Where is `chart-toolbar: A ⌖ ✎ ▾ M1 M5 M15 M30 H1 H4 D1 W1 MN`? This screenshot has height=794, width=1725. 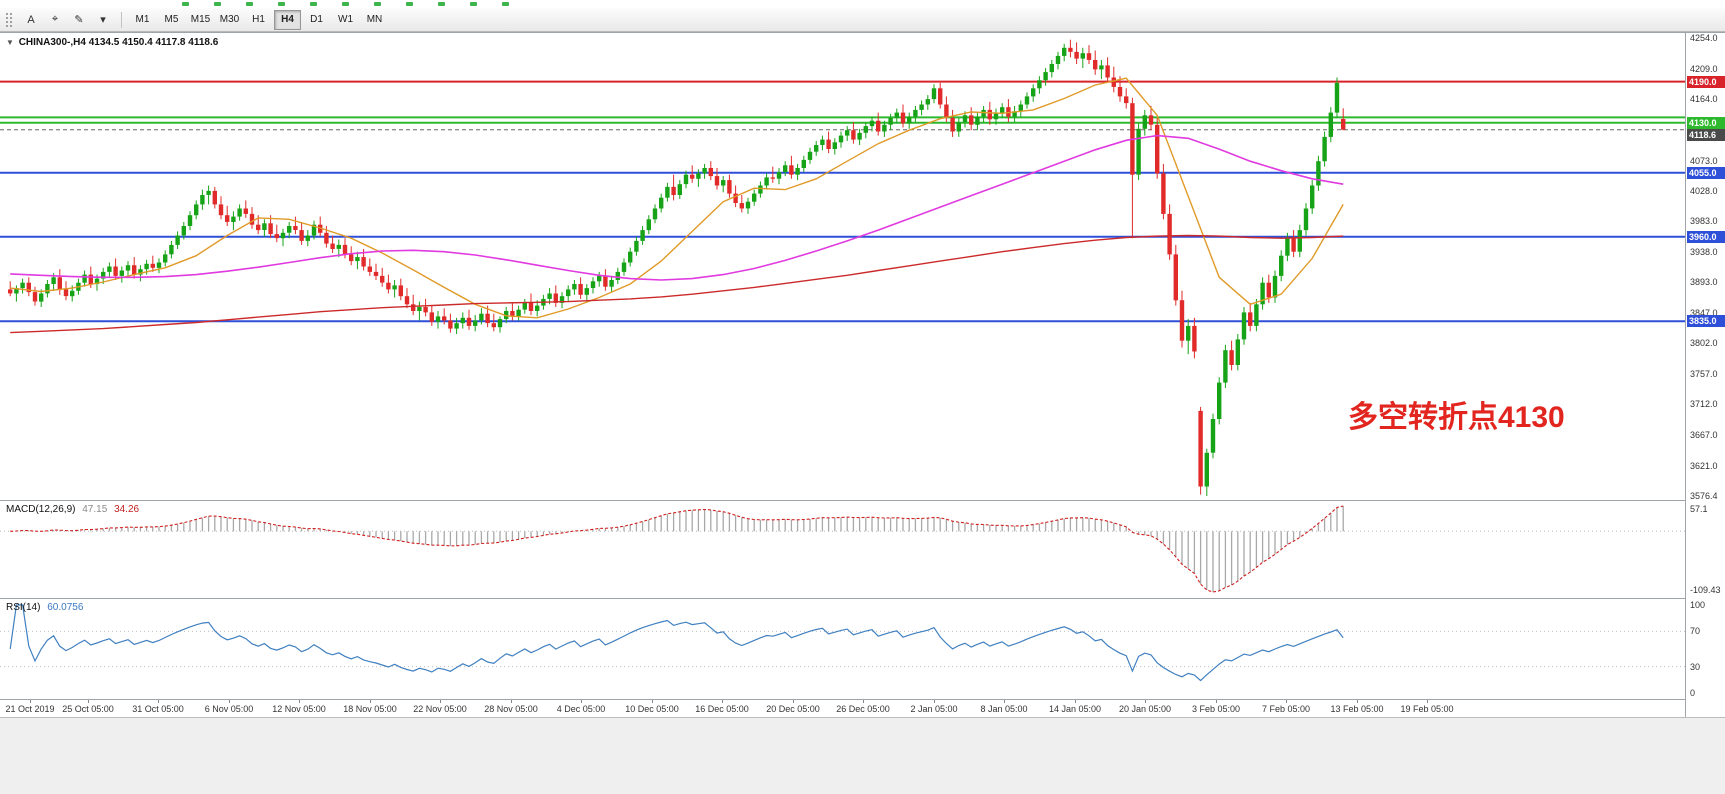
chart-toolbar: A ⌖ ✎ ▾ M1 M5 M15 M30 H1 H4 D1 W1 MN is located at coordinates (862, 20).